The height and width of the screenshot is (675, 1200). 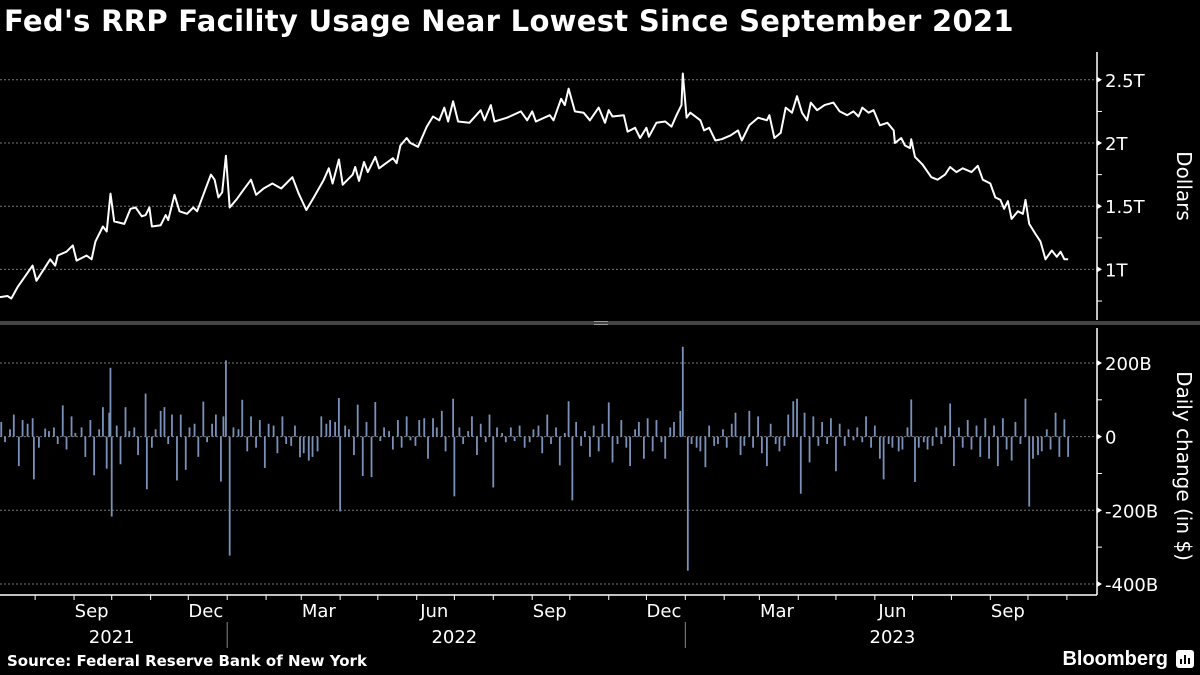 What do you see at coordinates (601, 323) in the screenshot?
I see `separator-handle-icon` at bounding box center [601, 323].